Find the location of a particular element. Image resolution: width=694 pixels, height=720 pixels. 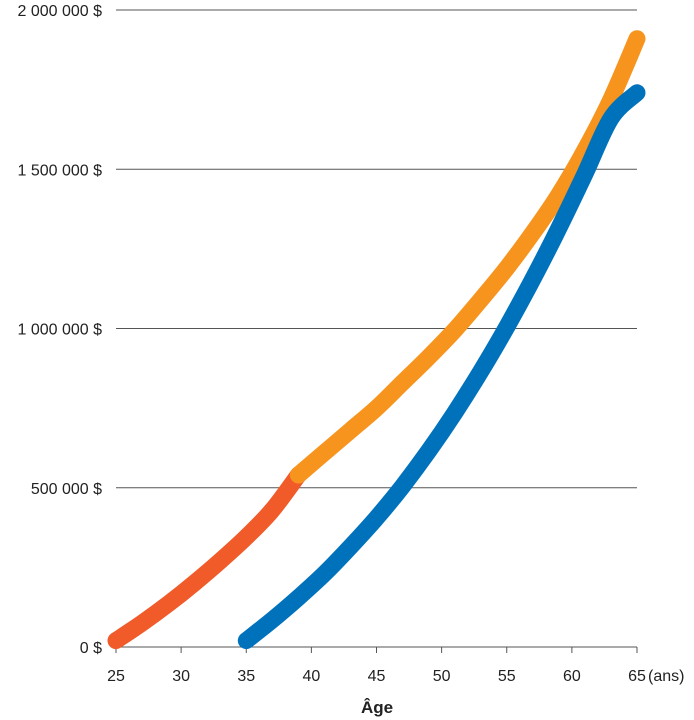

y-tick-label: 1 000 000 $ is located at coordinates (59, 330).